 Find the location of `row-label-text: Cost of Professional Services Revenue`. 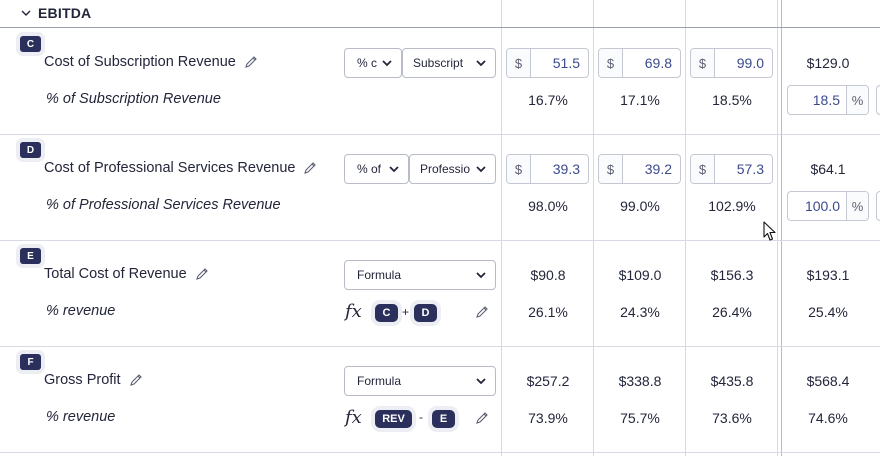

row-label-text: Cost of Professional Services Revenue is located at coordinates (170, 168).